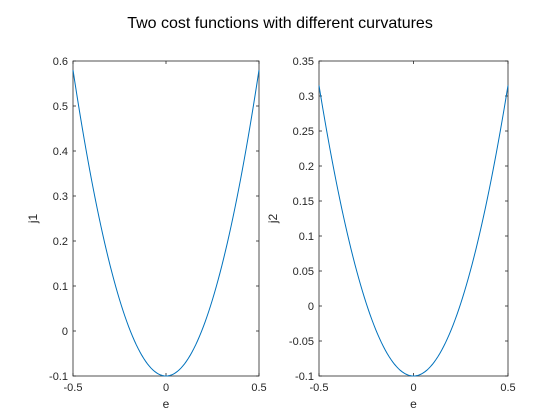  I want to click on y-tick-label: 0.15, so click(303, 202).